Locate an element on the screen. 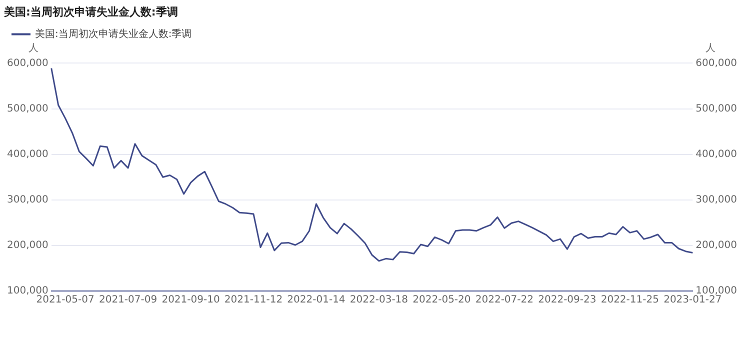 The image size is (750, 339). y2-tick-label: 500,000 is located at coordinates (717, 108).